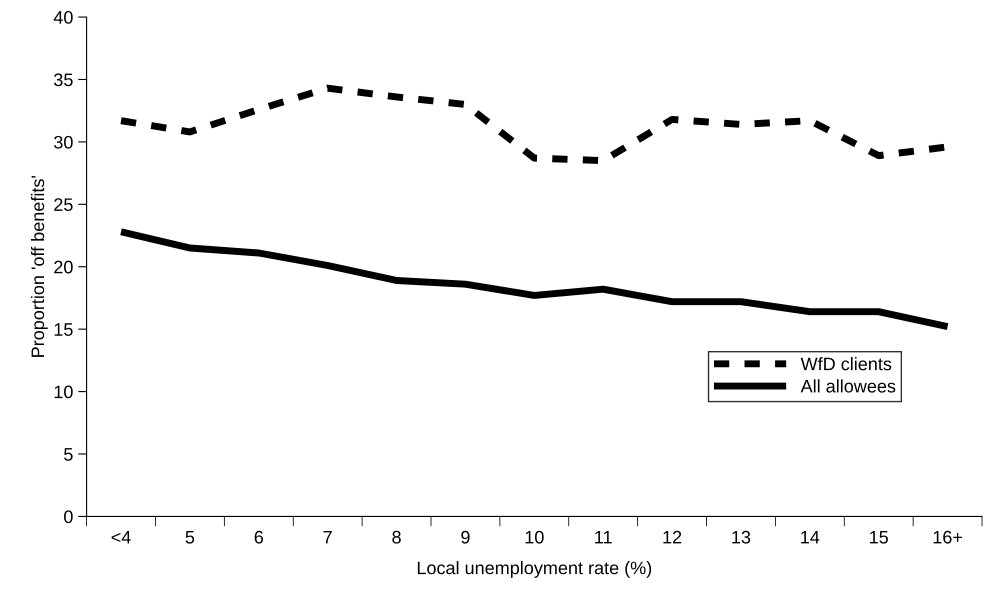  What do you see at coordinates (848, 386) in the screenshot?
I see `legend-label: All allowees` at bounding box center [848, 386].